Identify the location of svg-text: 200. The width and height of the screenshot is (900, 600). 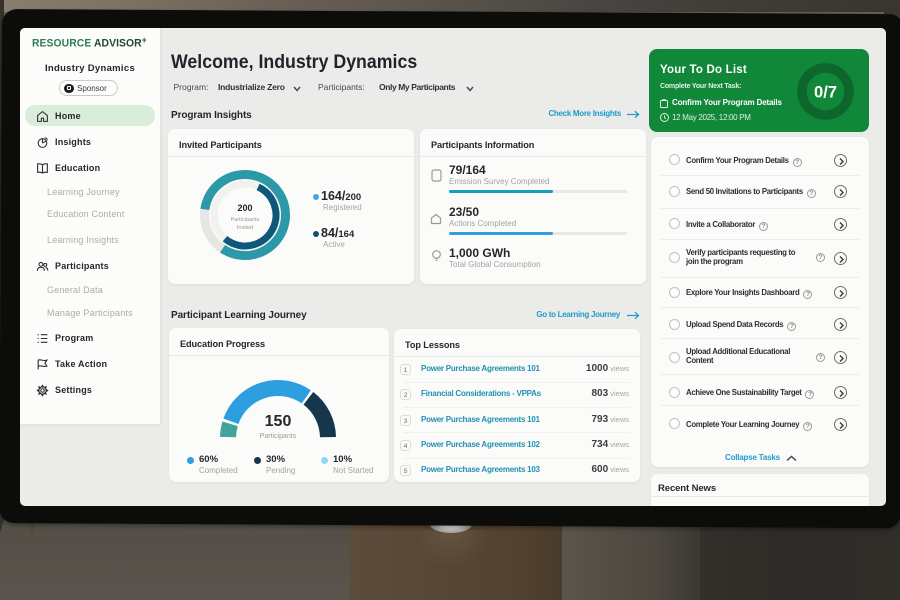
(244, 208).